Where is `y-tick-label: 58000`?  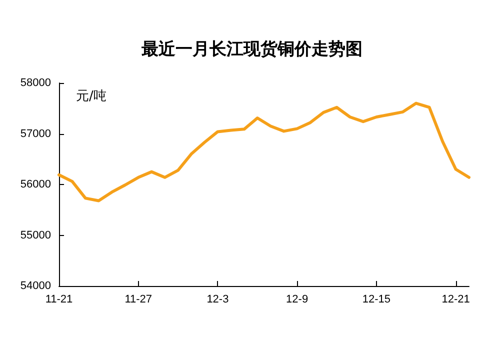
y-tick-label: 58000 is located at coordinates (35, 83).